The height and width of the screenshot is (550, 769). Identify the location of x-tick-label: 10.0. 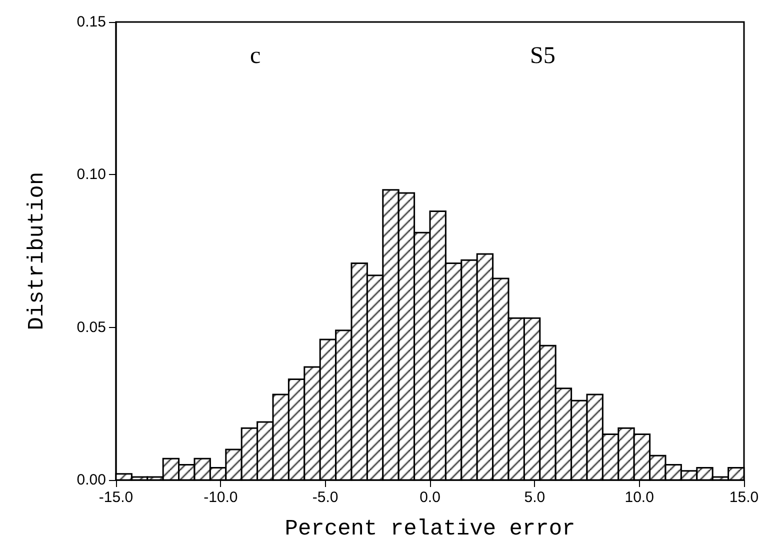
(639, 497).